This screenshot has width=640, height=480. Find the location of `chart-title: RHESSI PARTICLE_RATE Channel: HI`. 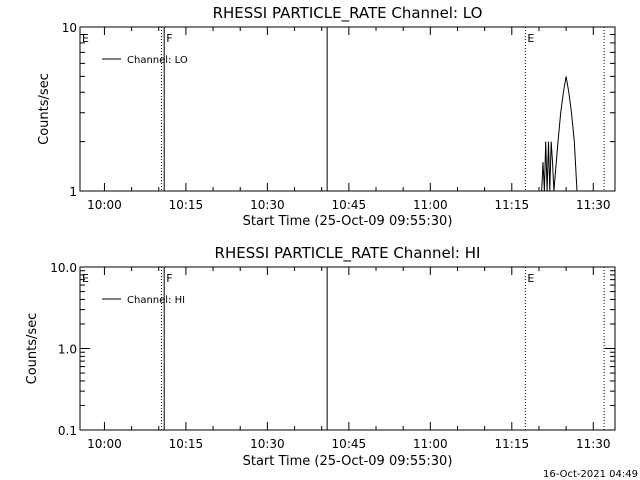

chart-title: RHESSI PARTICLE_RATE Channel: HI is located at coordinates (348, 253).